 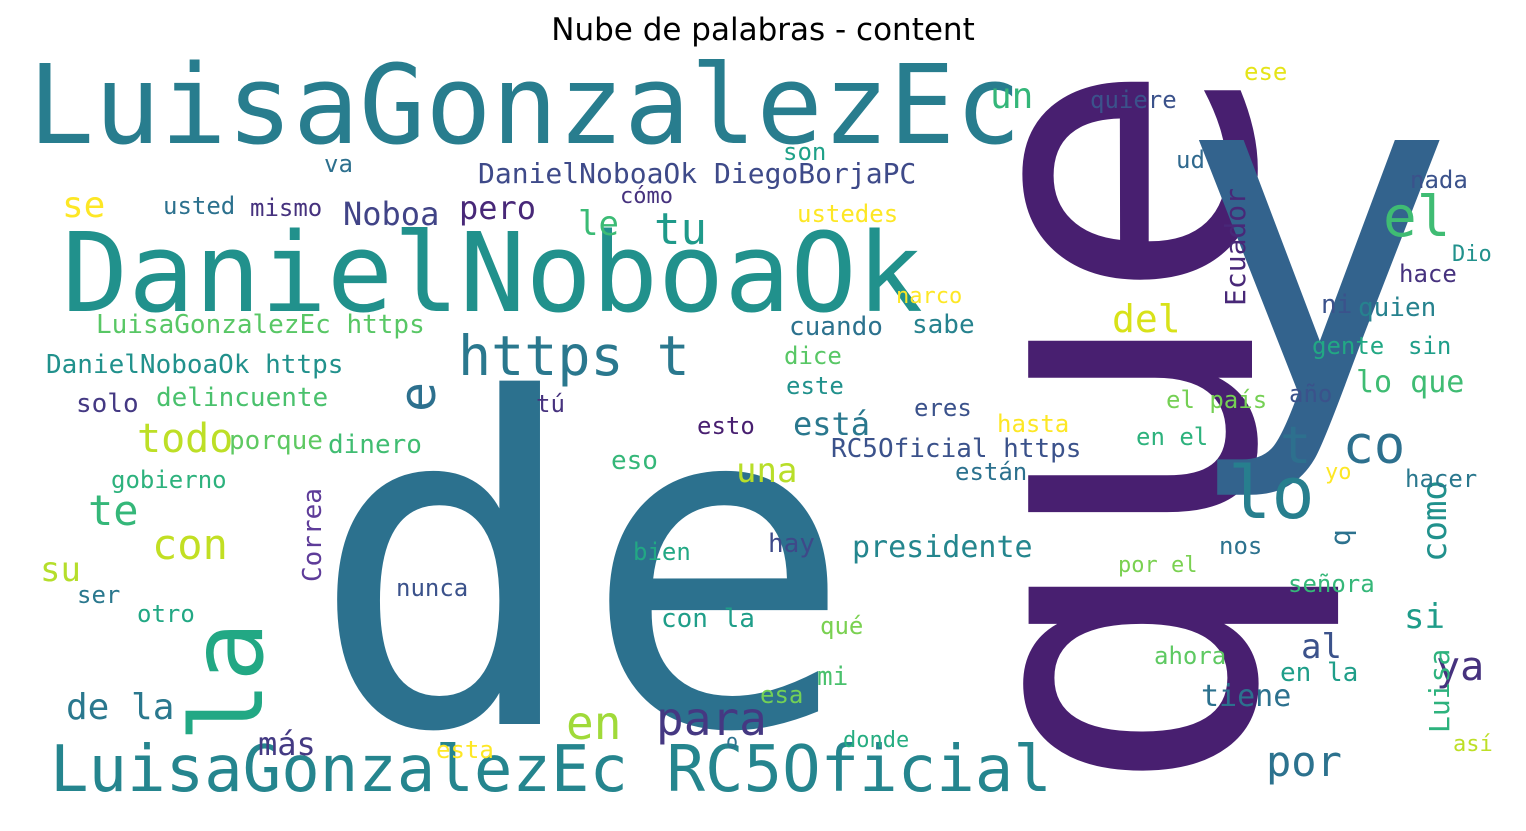 What do you see at coordinates (313, 535) in the screenshot?
I see `word-correa: Correa` at bounding box center [313, 535].